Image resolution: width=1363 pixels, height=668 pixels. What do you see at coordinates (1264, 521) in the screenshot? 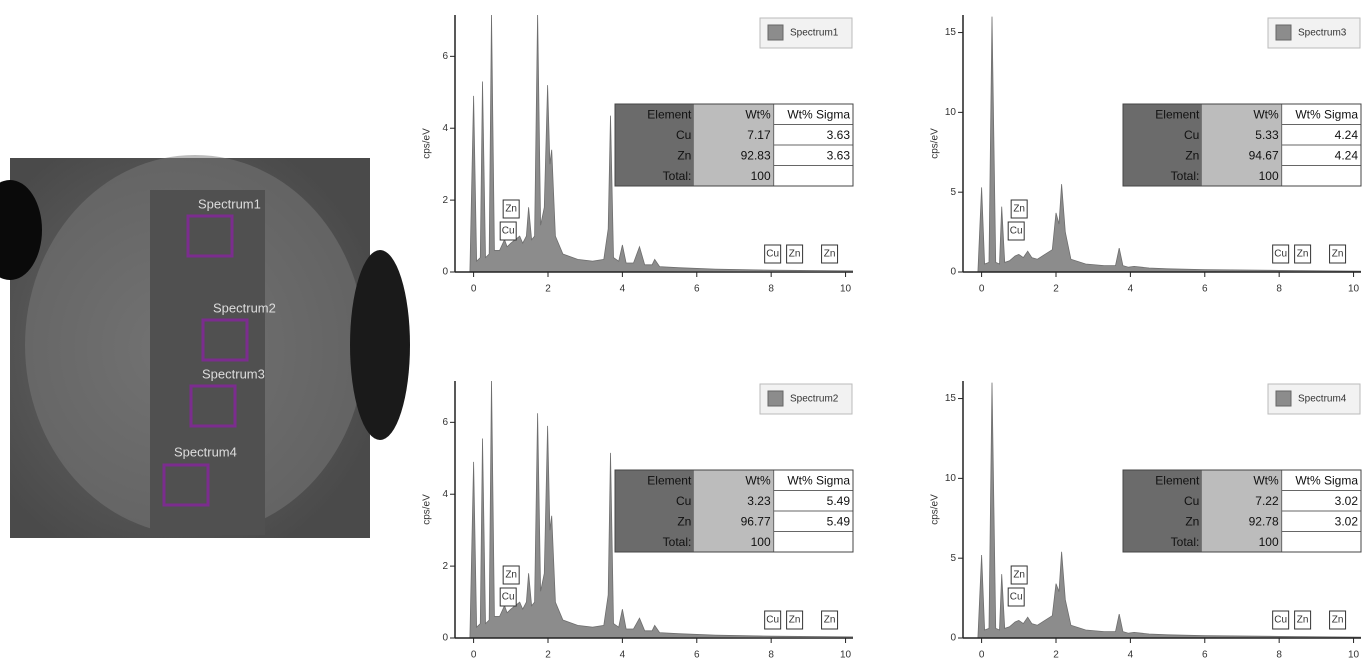
I see `table-text: 92.78` at bounding box center [1264, 521].